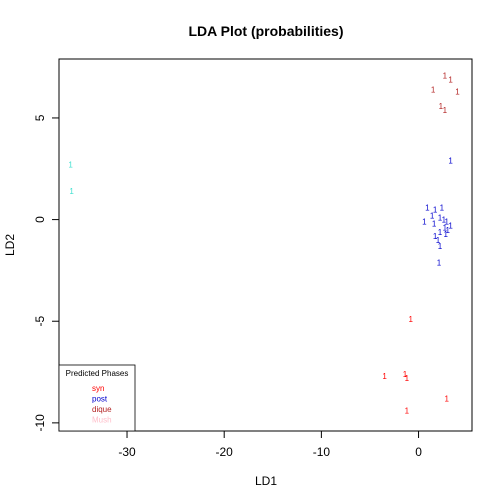 Image resolution: width=504 pixels, height=504 pixels. What do you see at coordinates (270, 445) in the screenshot?
I see `x-axis: -30 -20 -10 0` at bounding box center [270, 445].